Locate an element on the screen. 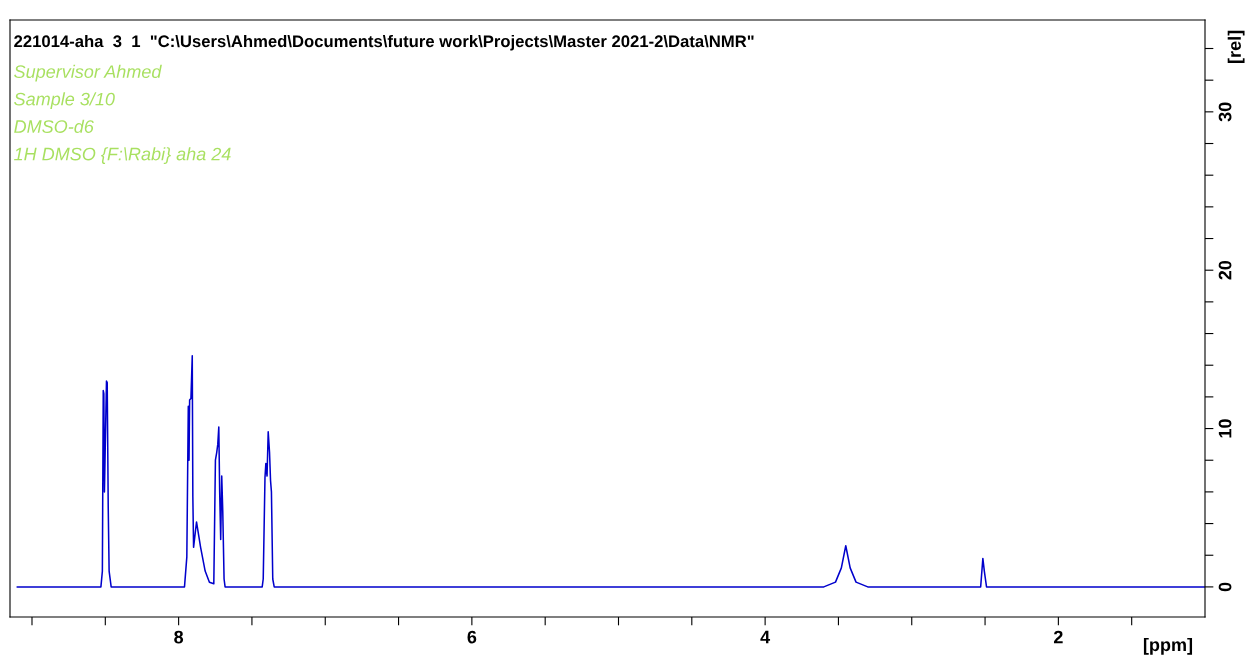  annotation: Sample 3/10 is located at coordinates (64, 101).